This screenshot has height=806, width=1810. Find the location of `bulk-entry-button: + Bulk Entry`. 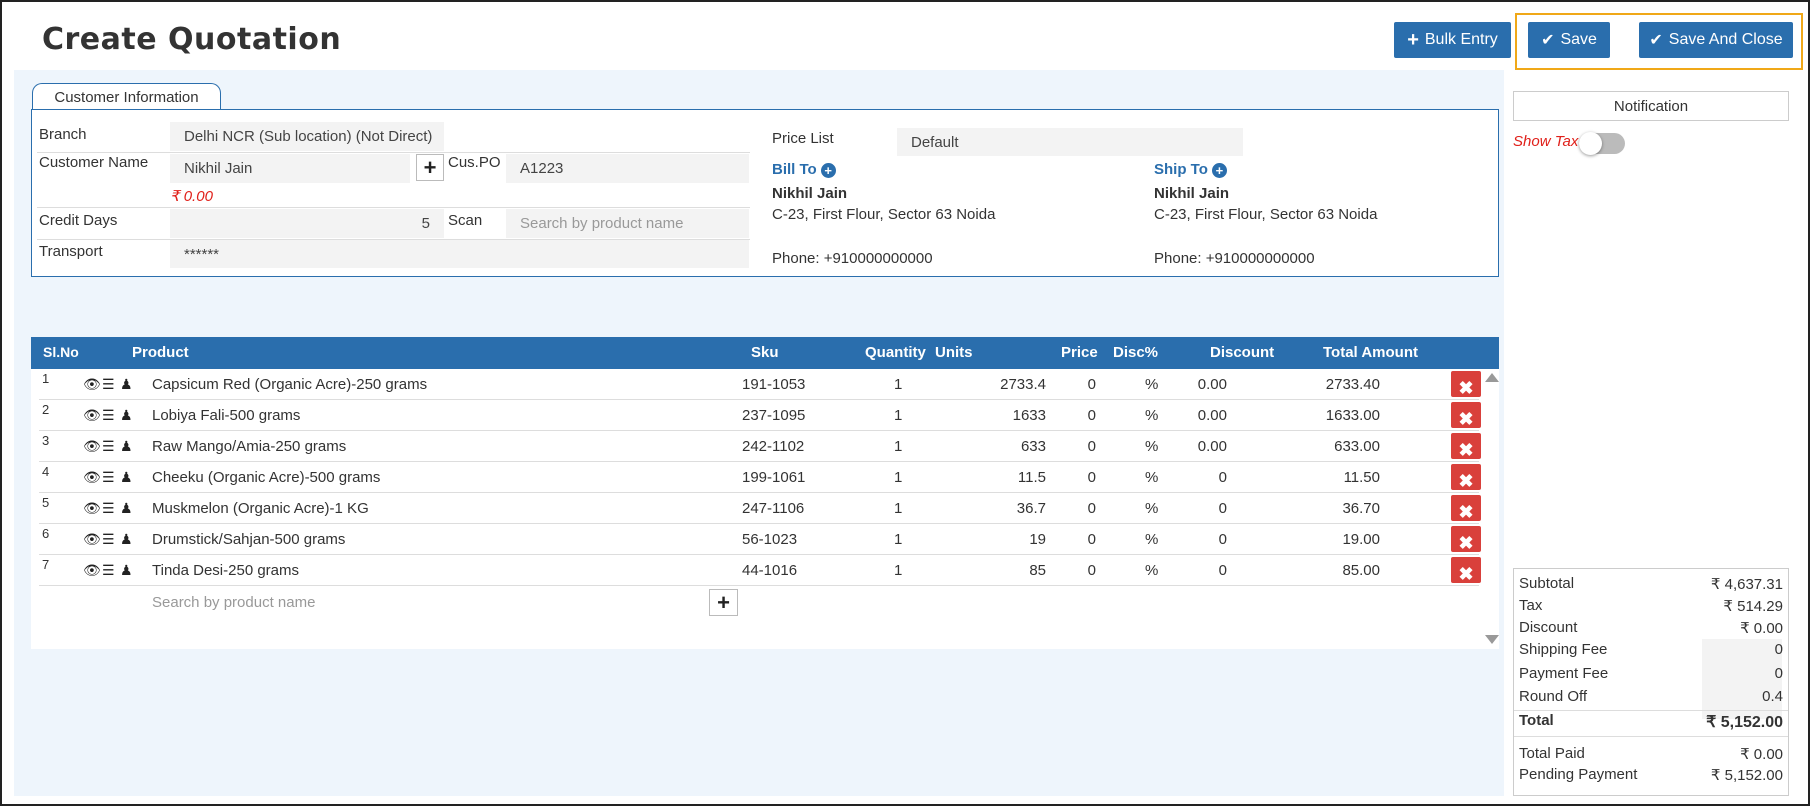

bulk-entry-button: + Bulk Entry is located at coordinates (1452, 40).